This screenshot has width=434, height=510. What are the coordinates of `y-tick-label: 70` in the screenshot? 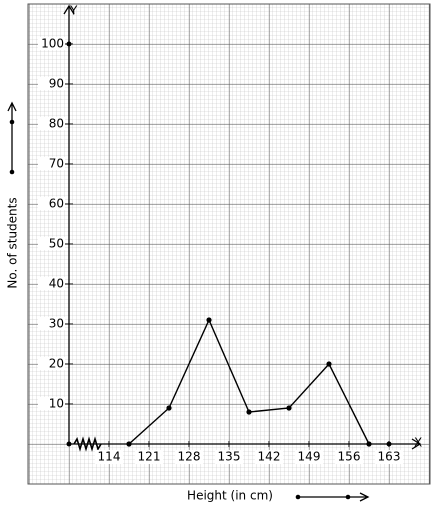 It's located at (56, 164).